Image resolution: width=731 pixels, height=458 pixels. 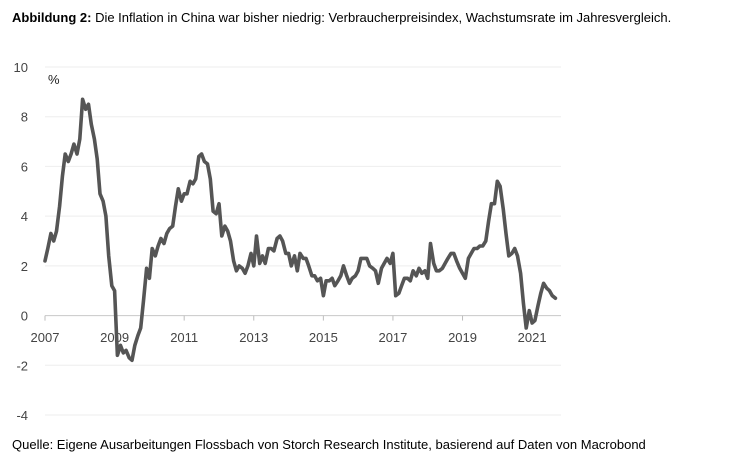 What do you see at coordinates (323, 337) in the screenshot?
I see `x-tick-label: 2015` at bounding box center [323, 337].